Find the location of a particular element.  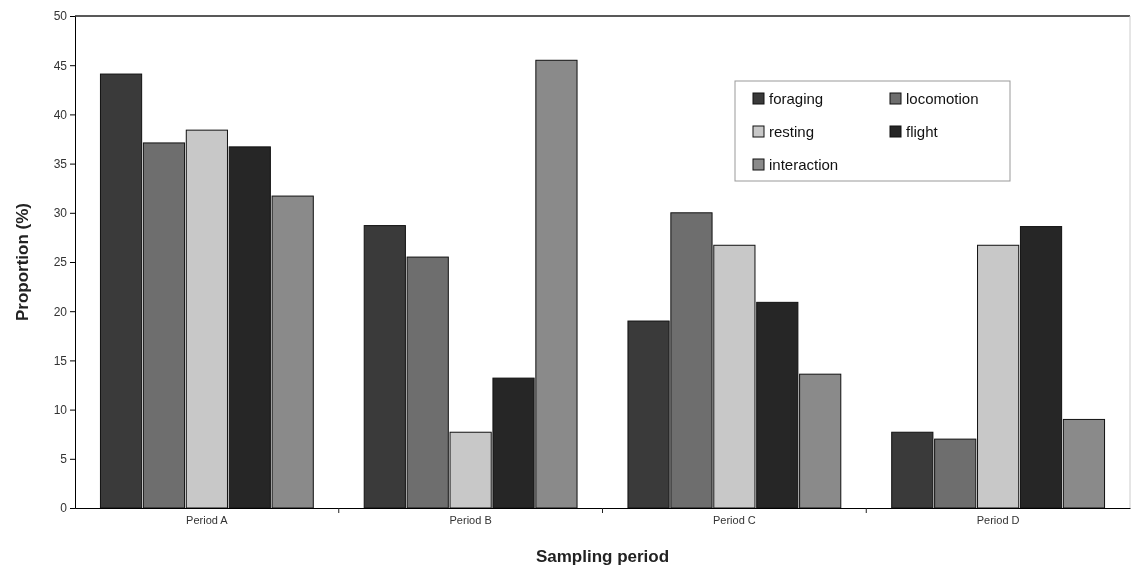

x-tick-label: Period C is located at coordinates (734, 519).